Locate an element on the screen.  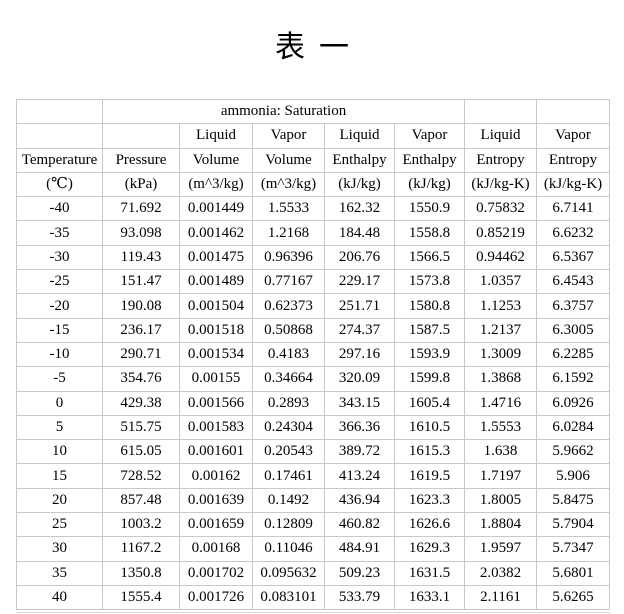
table-cell: 1629.3 is located at coordinates (429, 549).